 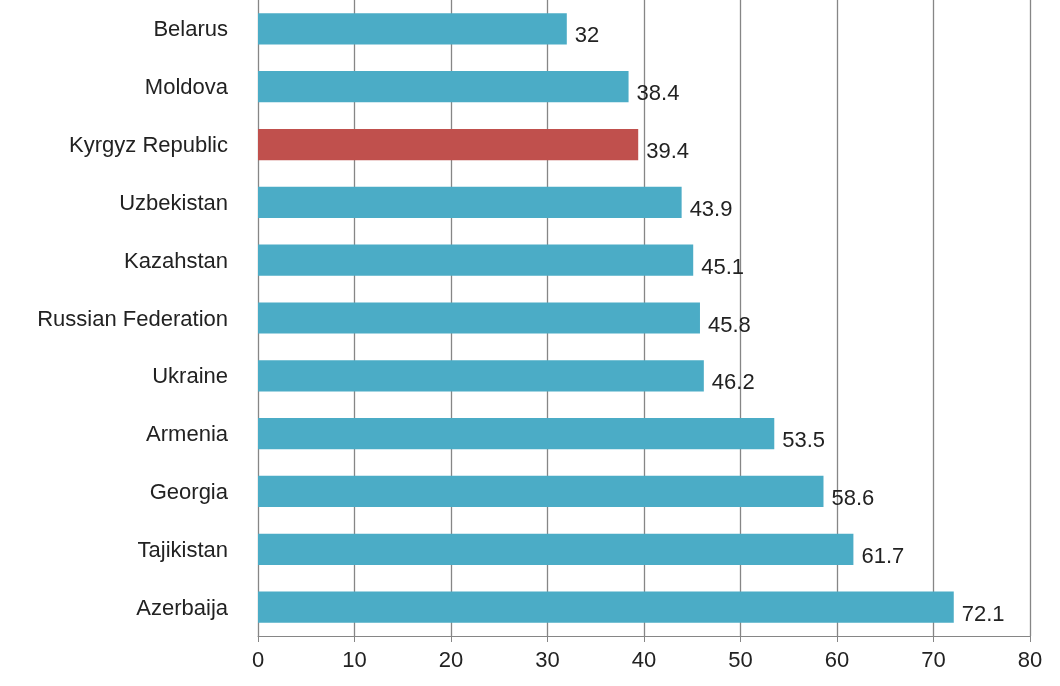 What do you see at coordinates (173, 202) in the screenshot?
I see `y-tick-label: Uzbekistan` at bounding box center [173, 202].